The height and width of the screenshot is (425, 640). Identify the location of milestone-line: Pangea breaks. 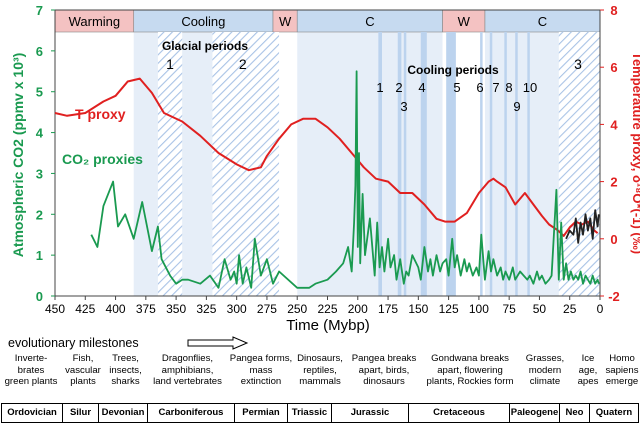
(384, 358).